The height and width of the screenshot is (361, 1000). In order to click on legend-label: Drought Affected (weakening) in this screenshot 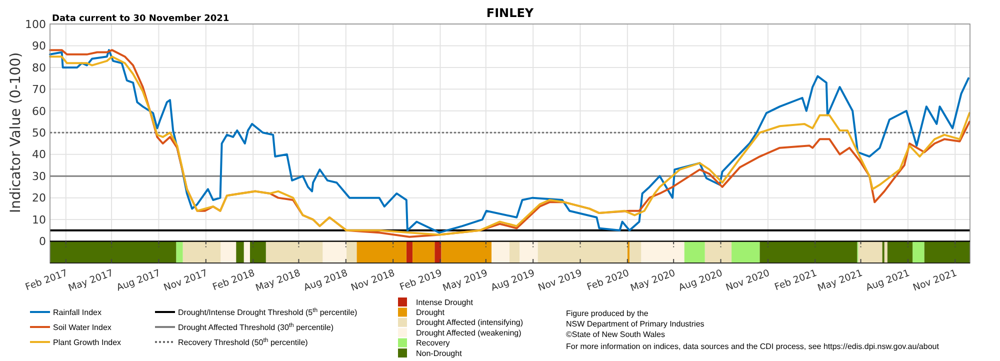, I will do `click(469, 333)`.